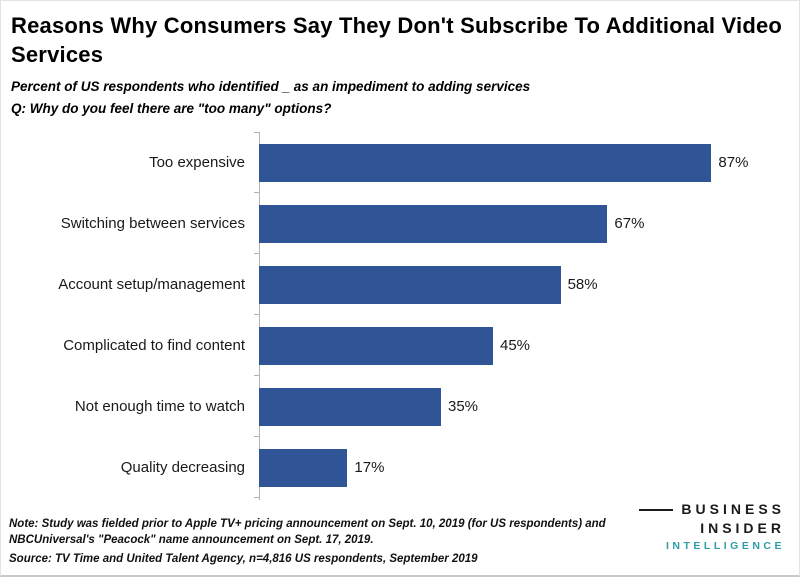  What do you see at coordinates (733, 509) in the screenshot?
I see `logo-word-business: BUSINESS` at bounding box center [733, 509].